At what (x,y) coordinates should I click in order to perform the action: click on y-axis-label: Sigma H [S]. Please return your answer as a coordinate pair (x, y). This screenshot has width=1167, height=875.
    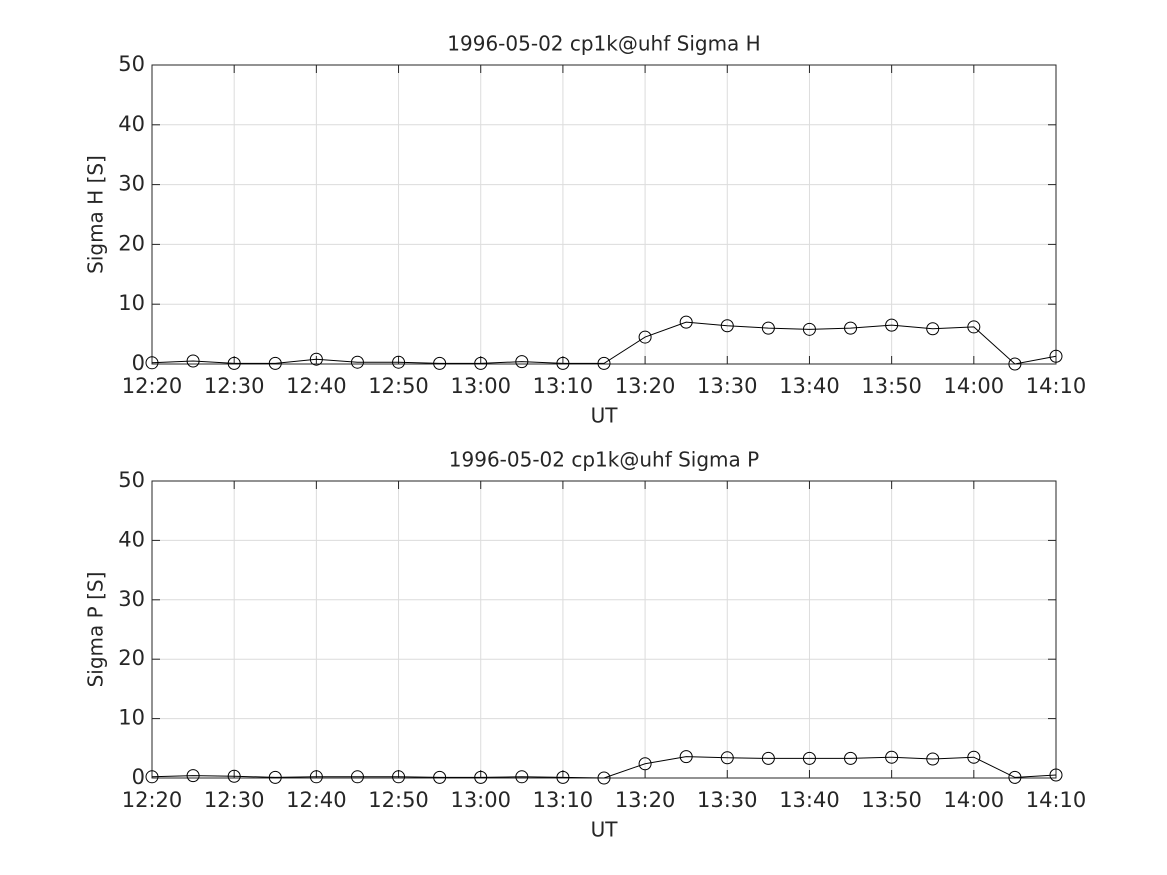
    Looking at the image, I should click on (96, 214).